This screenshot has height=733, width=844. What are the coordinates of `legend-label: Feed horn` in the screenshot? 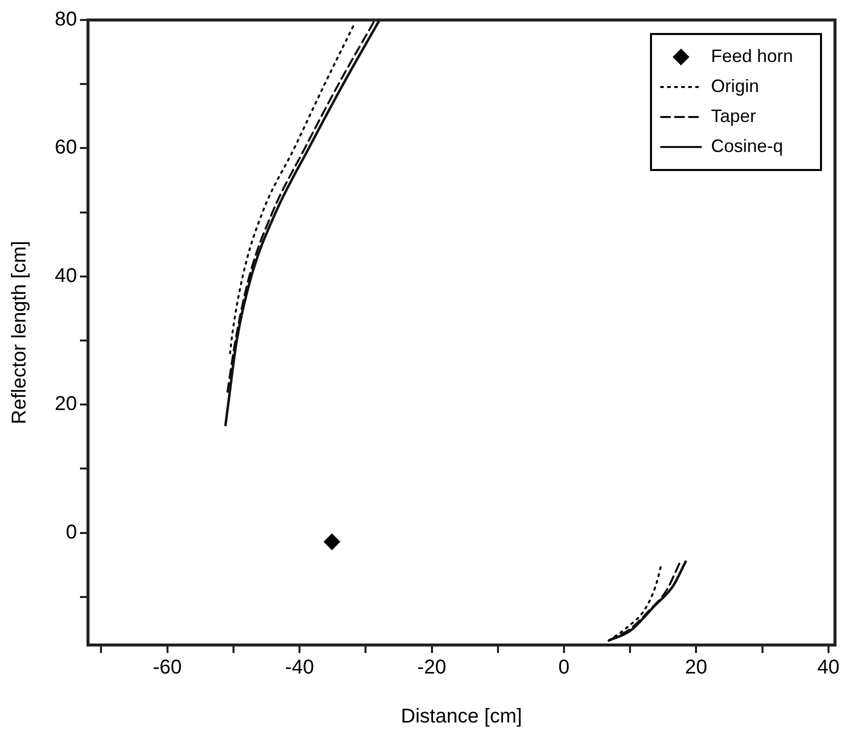 It's located at (752, 56).